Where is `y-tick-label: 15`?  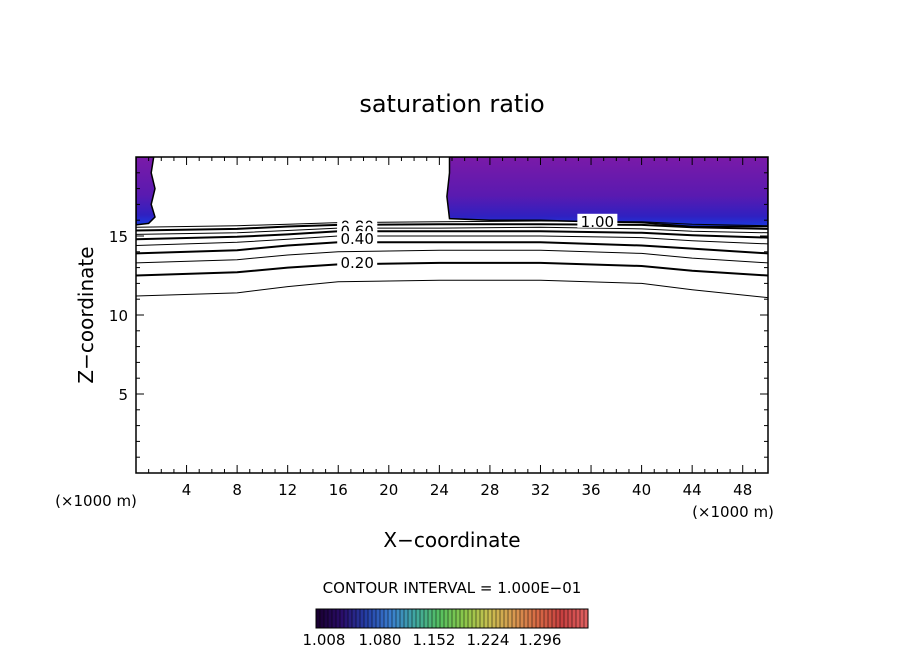
y-tick-label: 15 is located at coordinates (118, 237).